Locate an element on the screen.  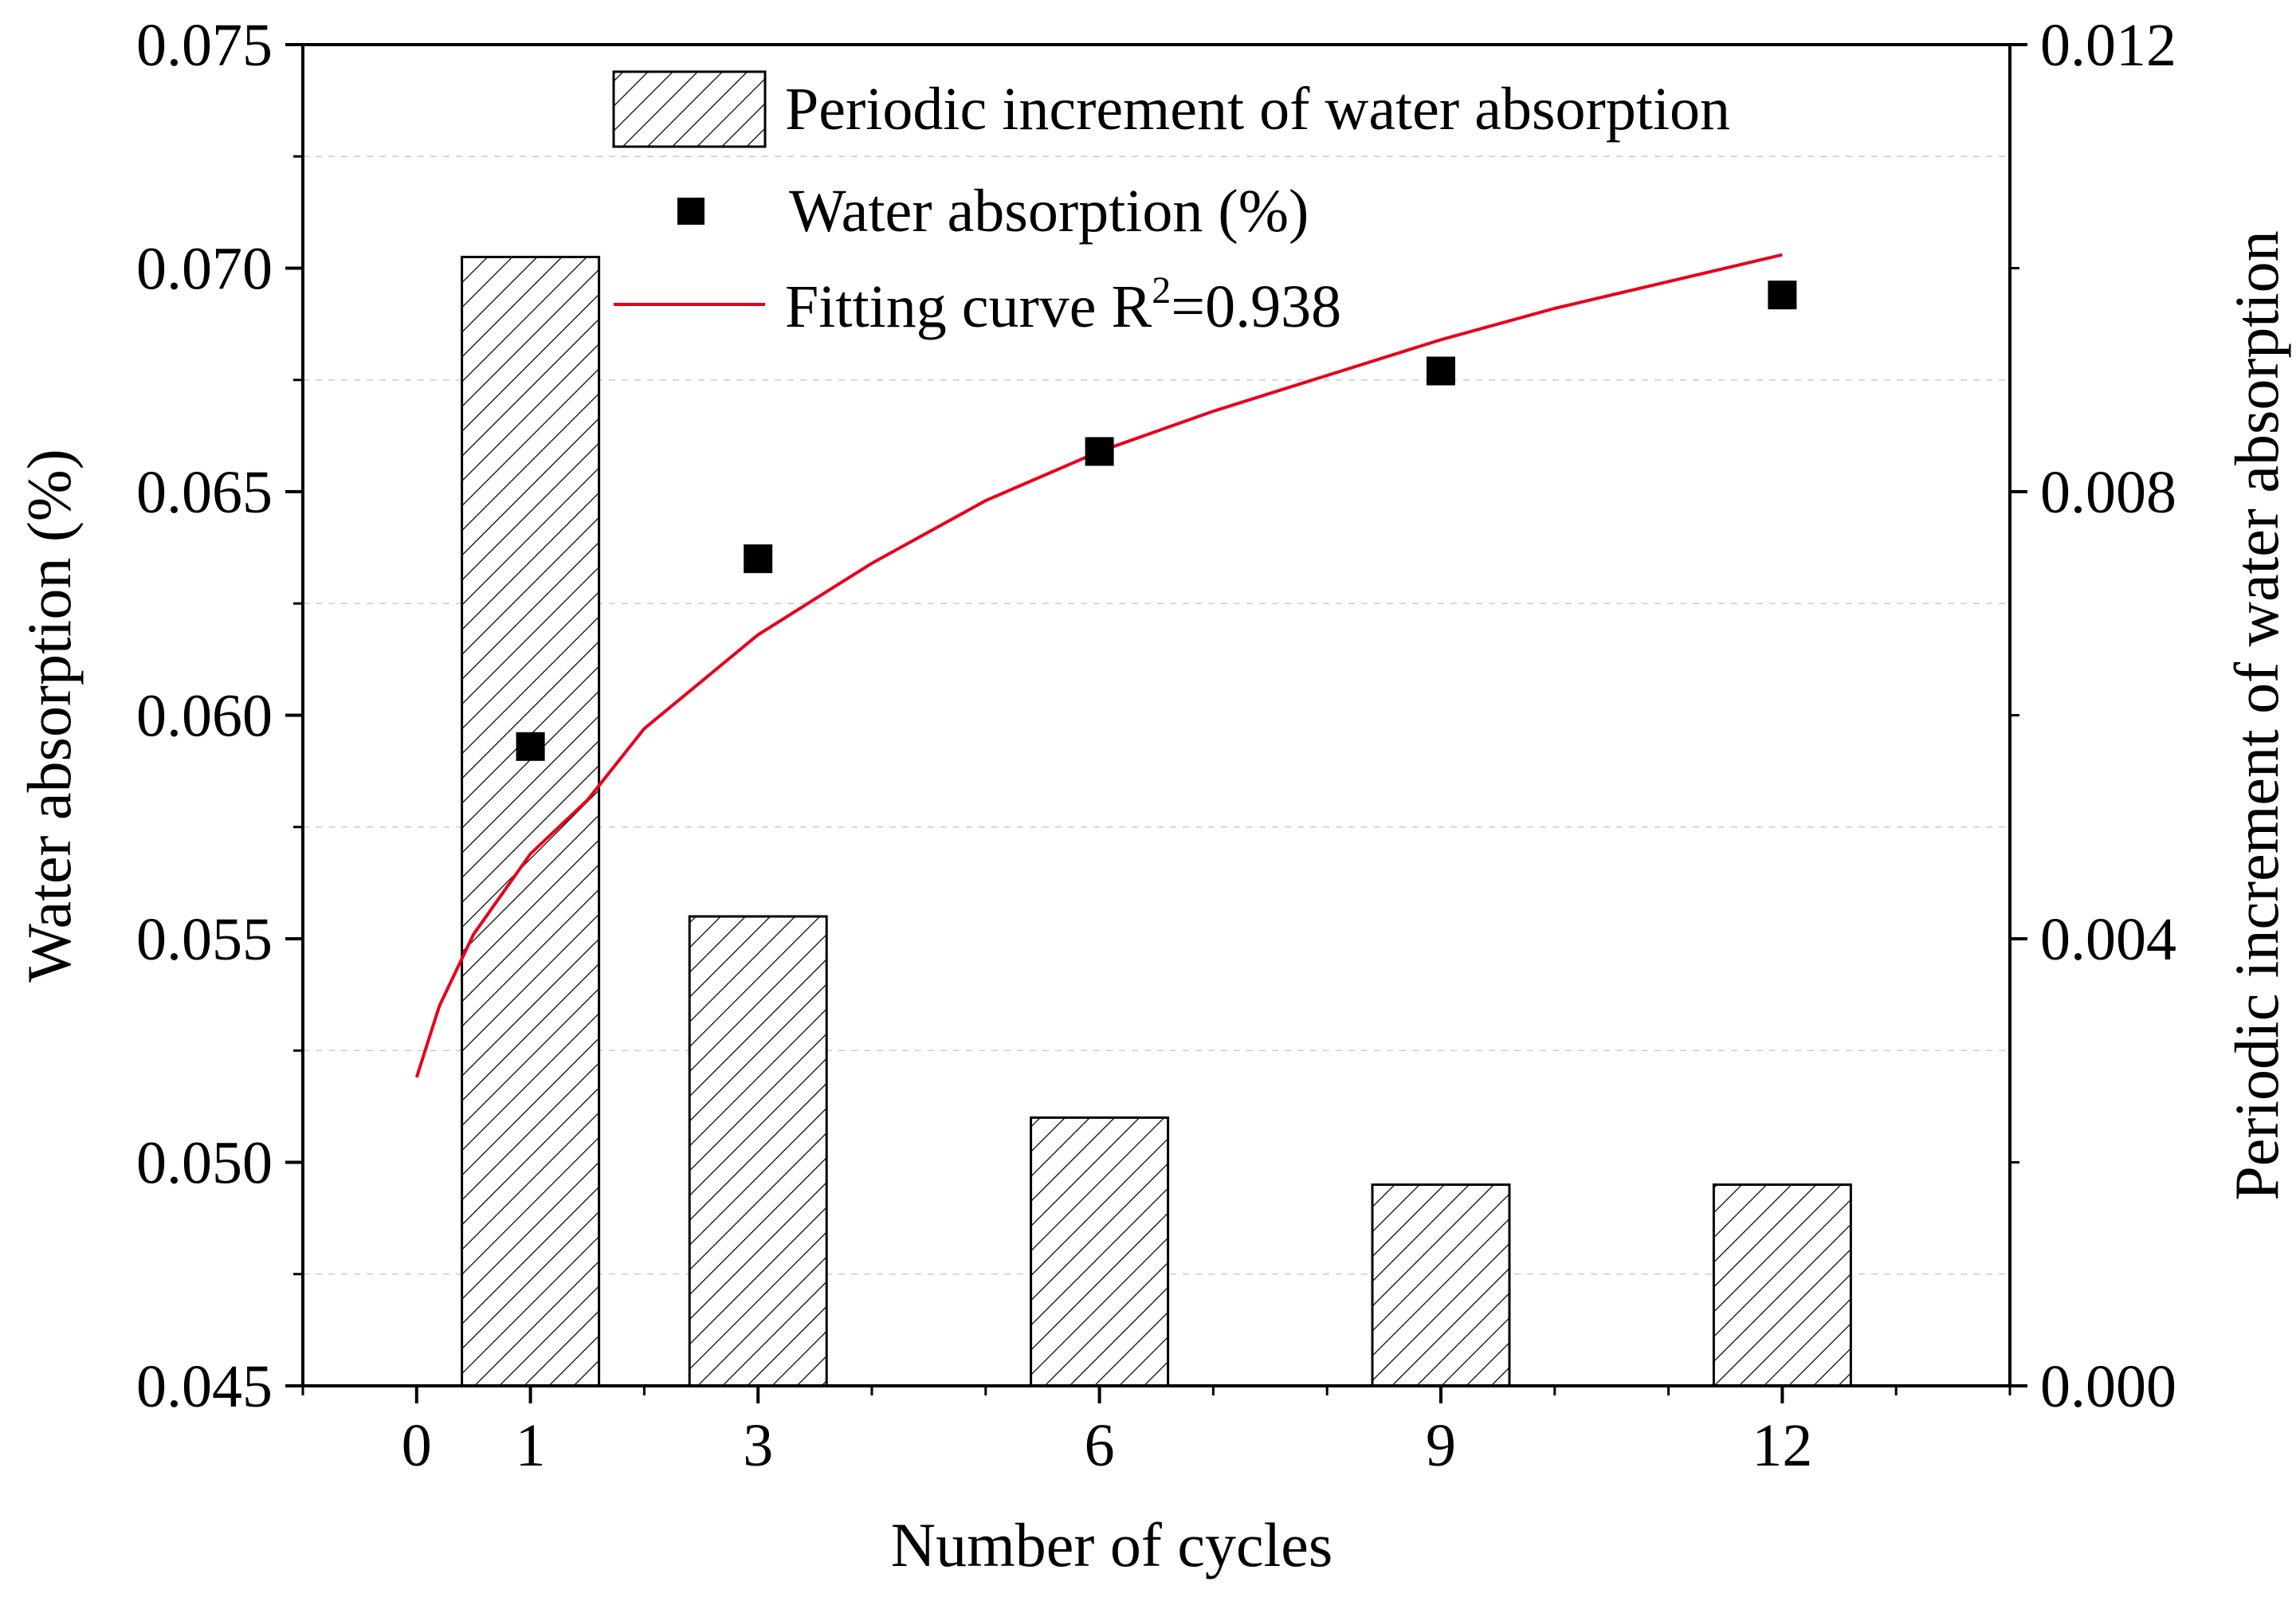
legend-bar-swatch is located at coordinates (689, 109).